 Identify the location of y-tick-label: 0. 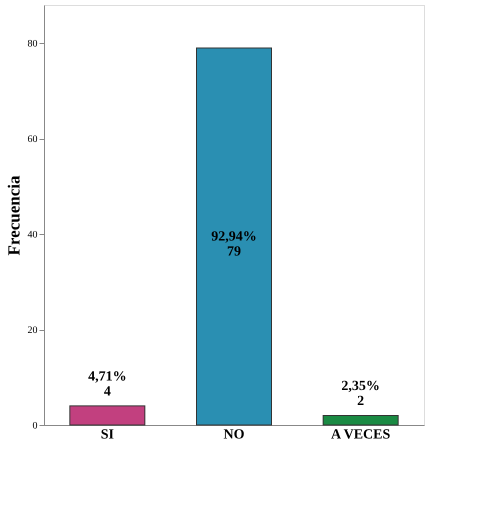
(35, 426).